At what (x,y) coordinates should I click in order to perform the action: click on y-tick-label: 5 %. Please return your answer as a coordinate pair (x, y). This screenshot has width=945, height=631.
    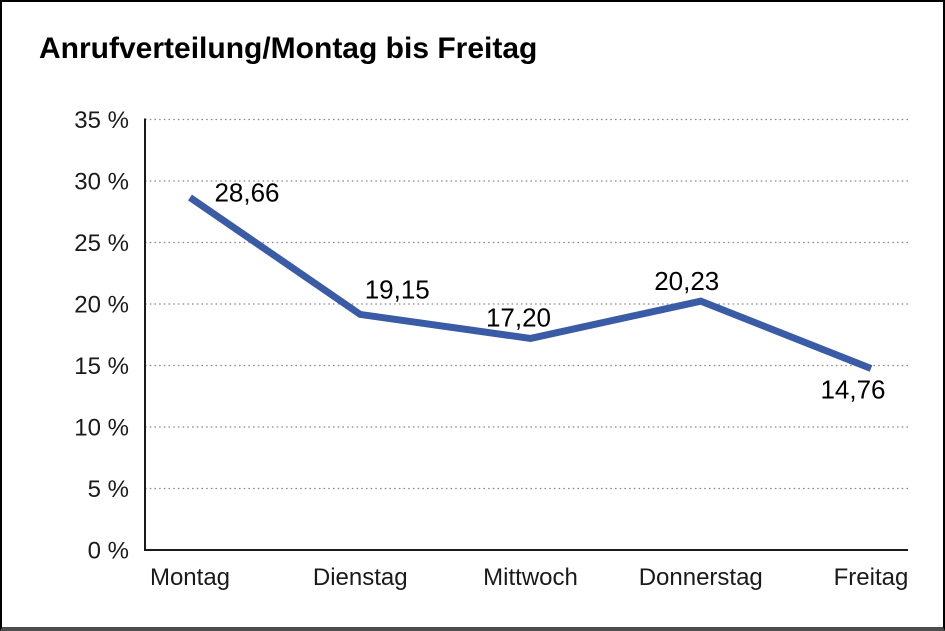
    Looking at the image, I should click on (108, 489).